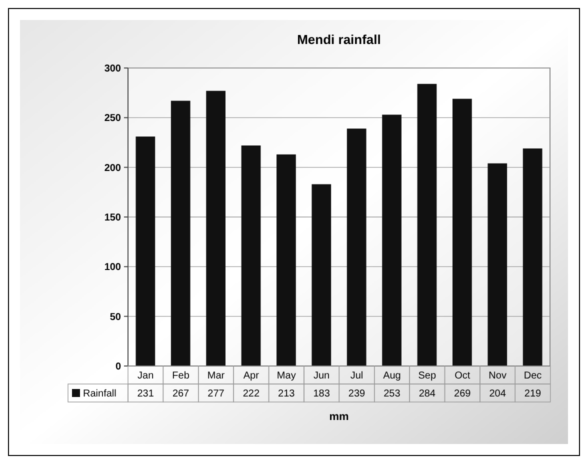  Describe the element at coordinates (216, 394) in the screenshot. I see `data-label: 277` at that location.